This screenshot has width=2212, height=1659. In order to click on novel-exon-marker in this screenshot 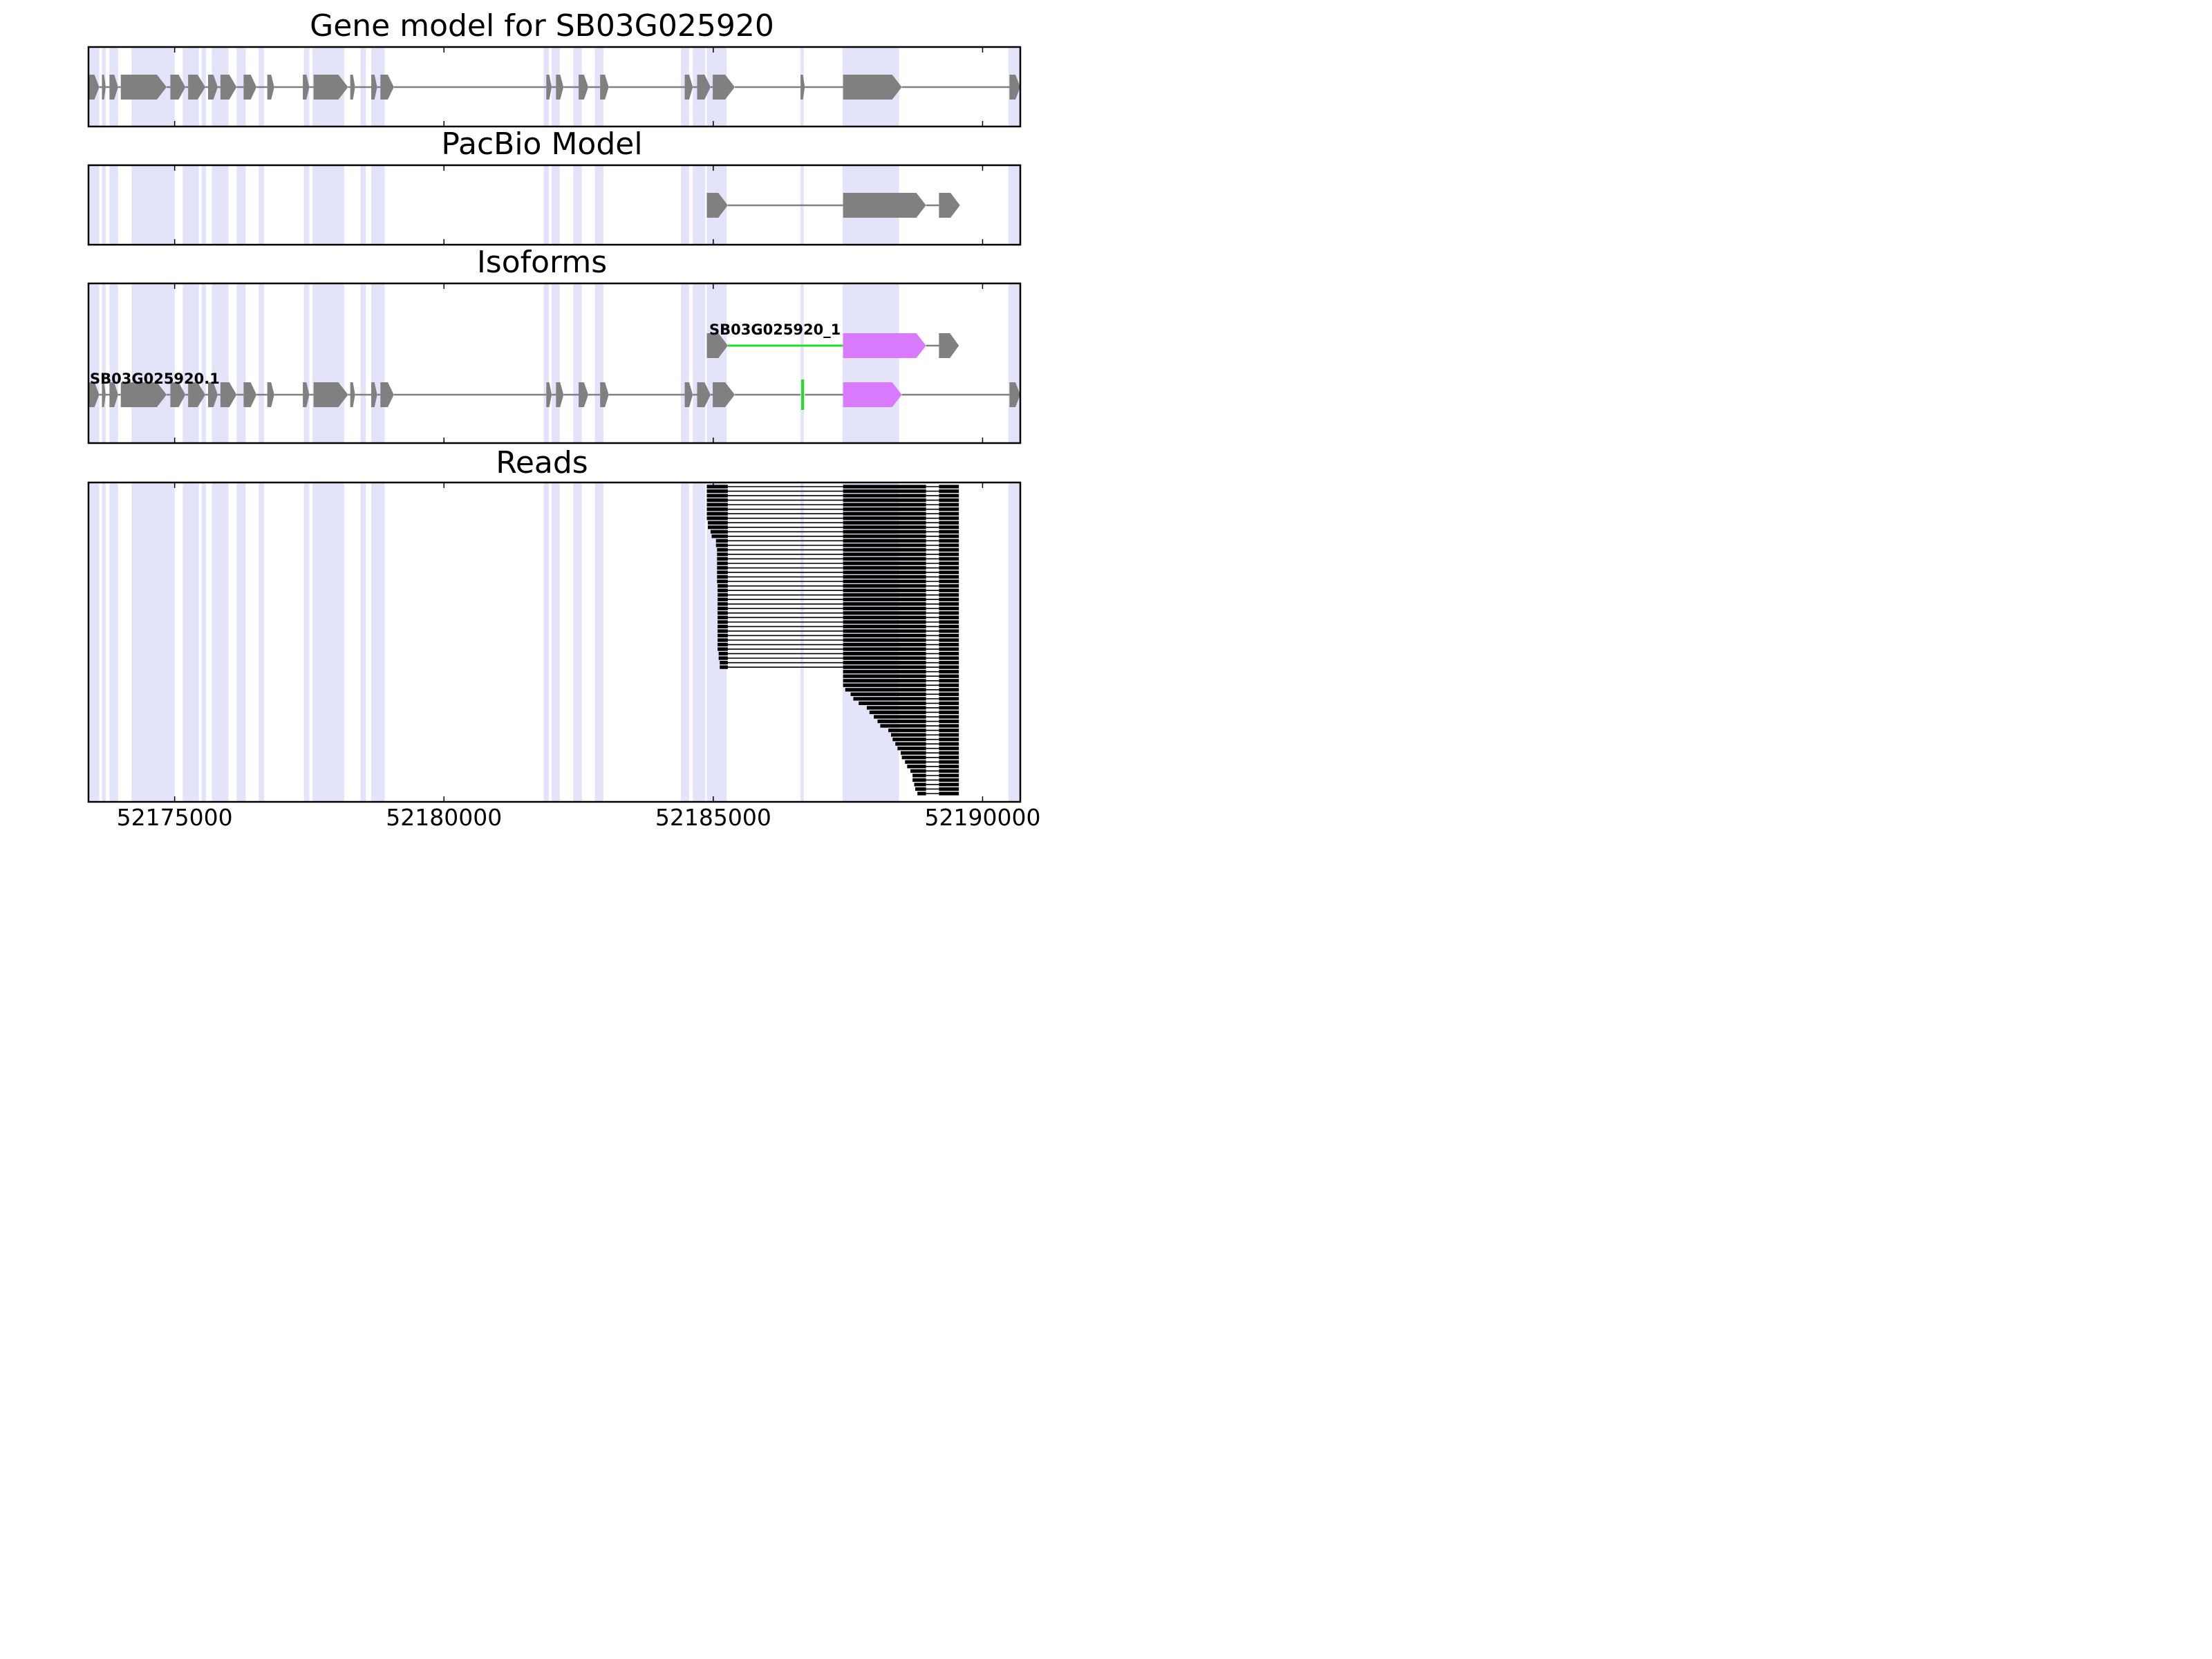, I will do `click(803, 394)`.